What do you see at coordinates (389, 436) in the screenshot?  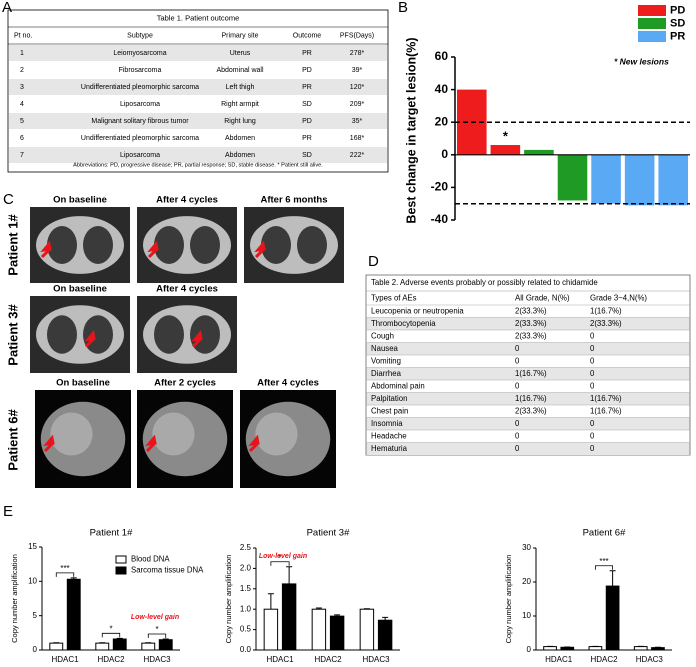 I see `table-cell: Headache` at bounding box center [389, 436].